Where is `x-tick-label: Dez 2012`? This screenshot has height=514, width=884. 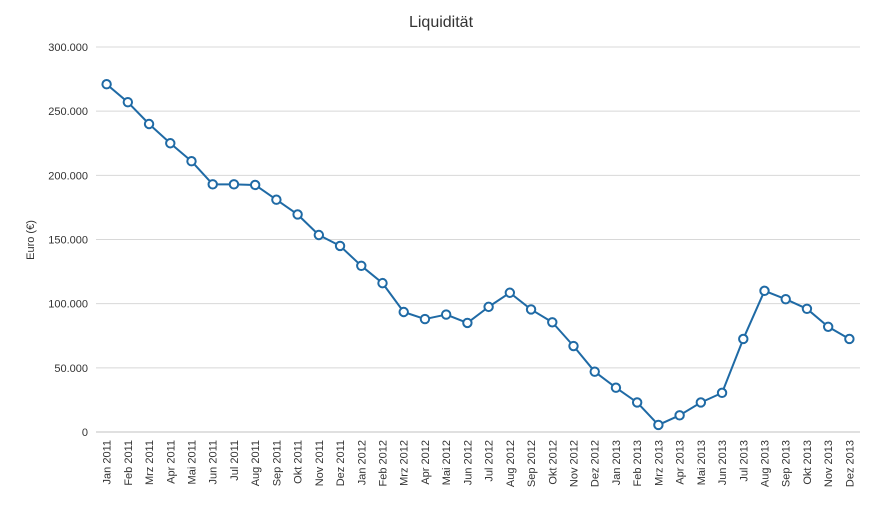
x-tick-label: Dez 2012 is located at coordinates (596, 463).